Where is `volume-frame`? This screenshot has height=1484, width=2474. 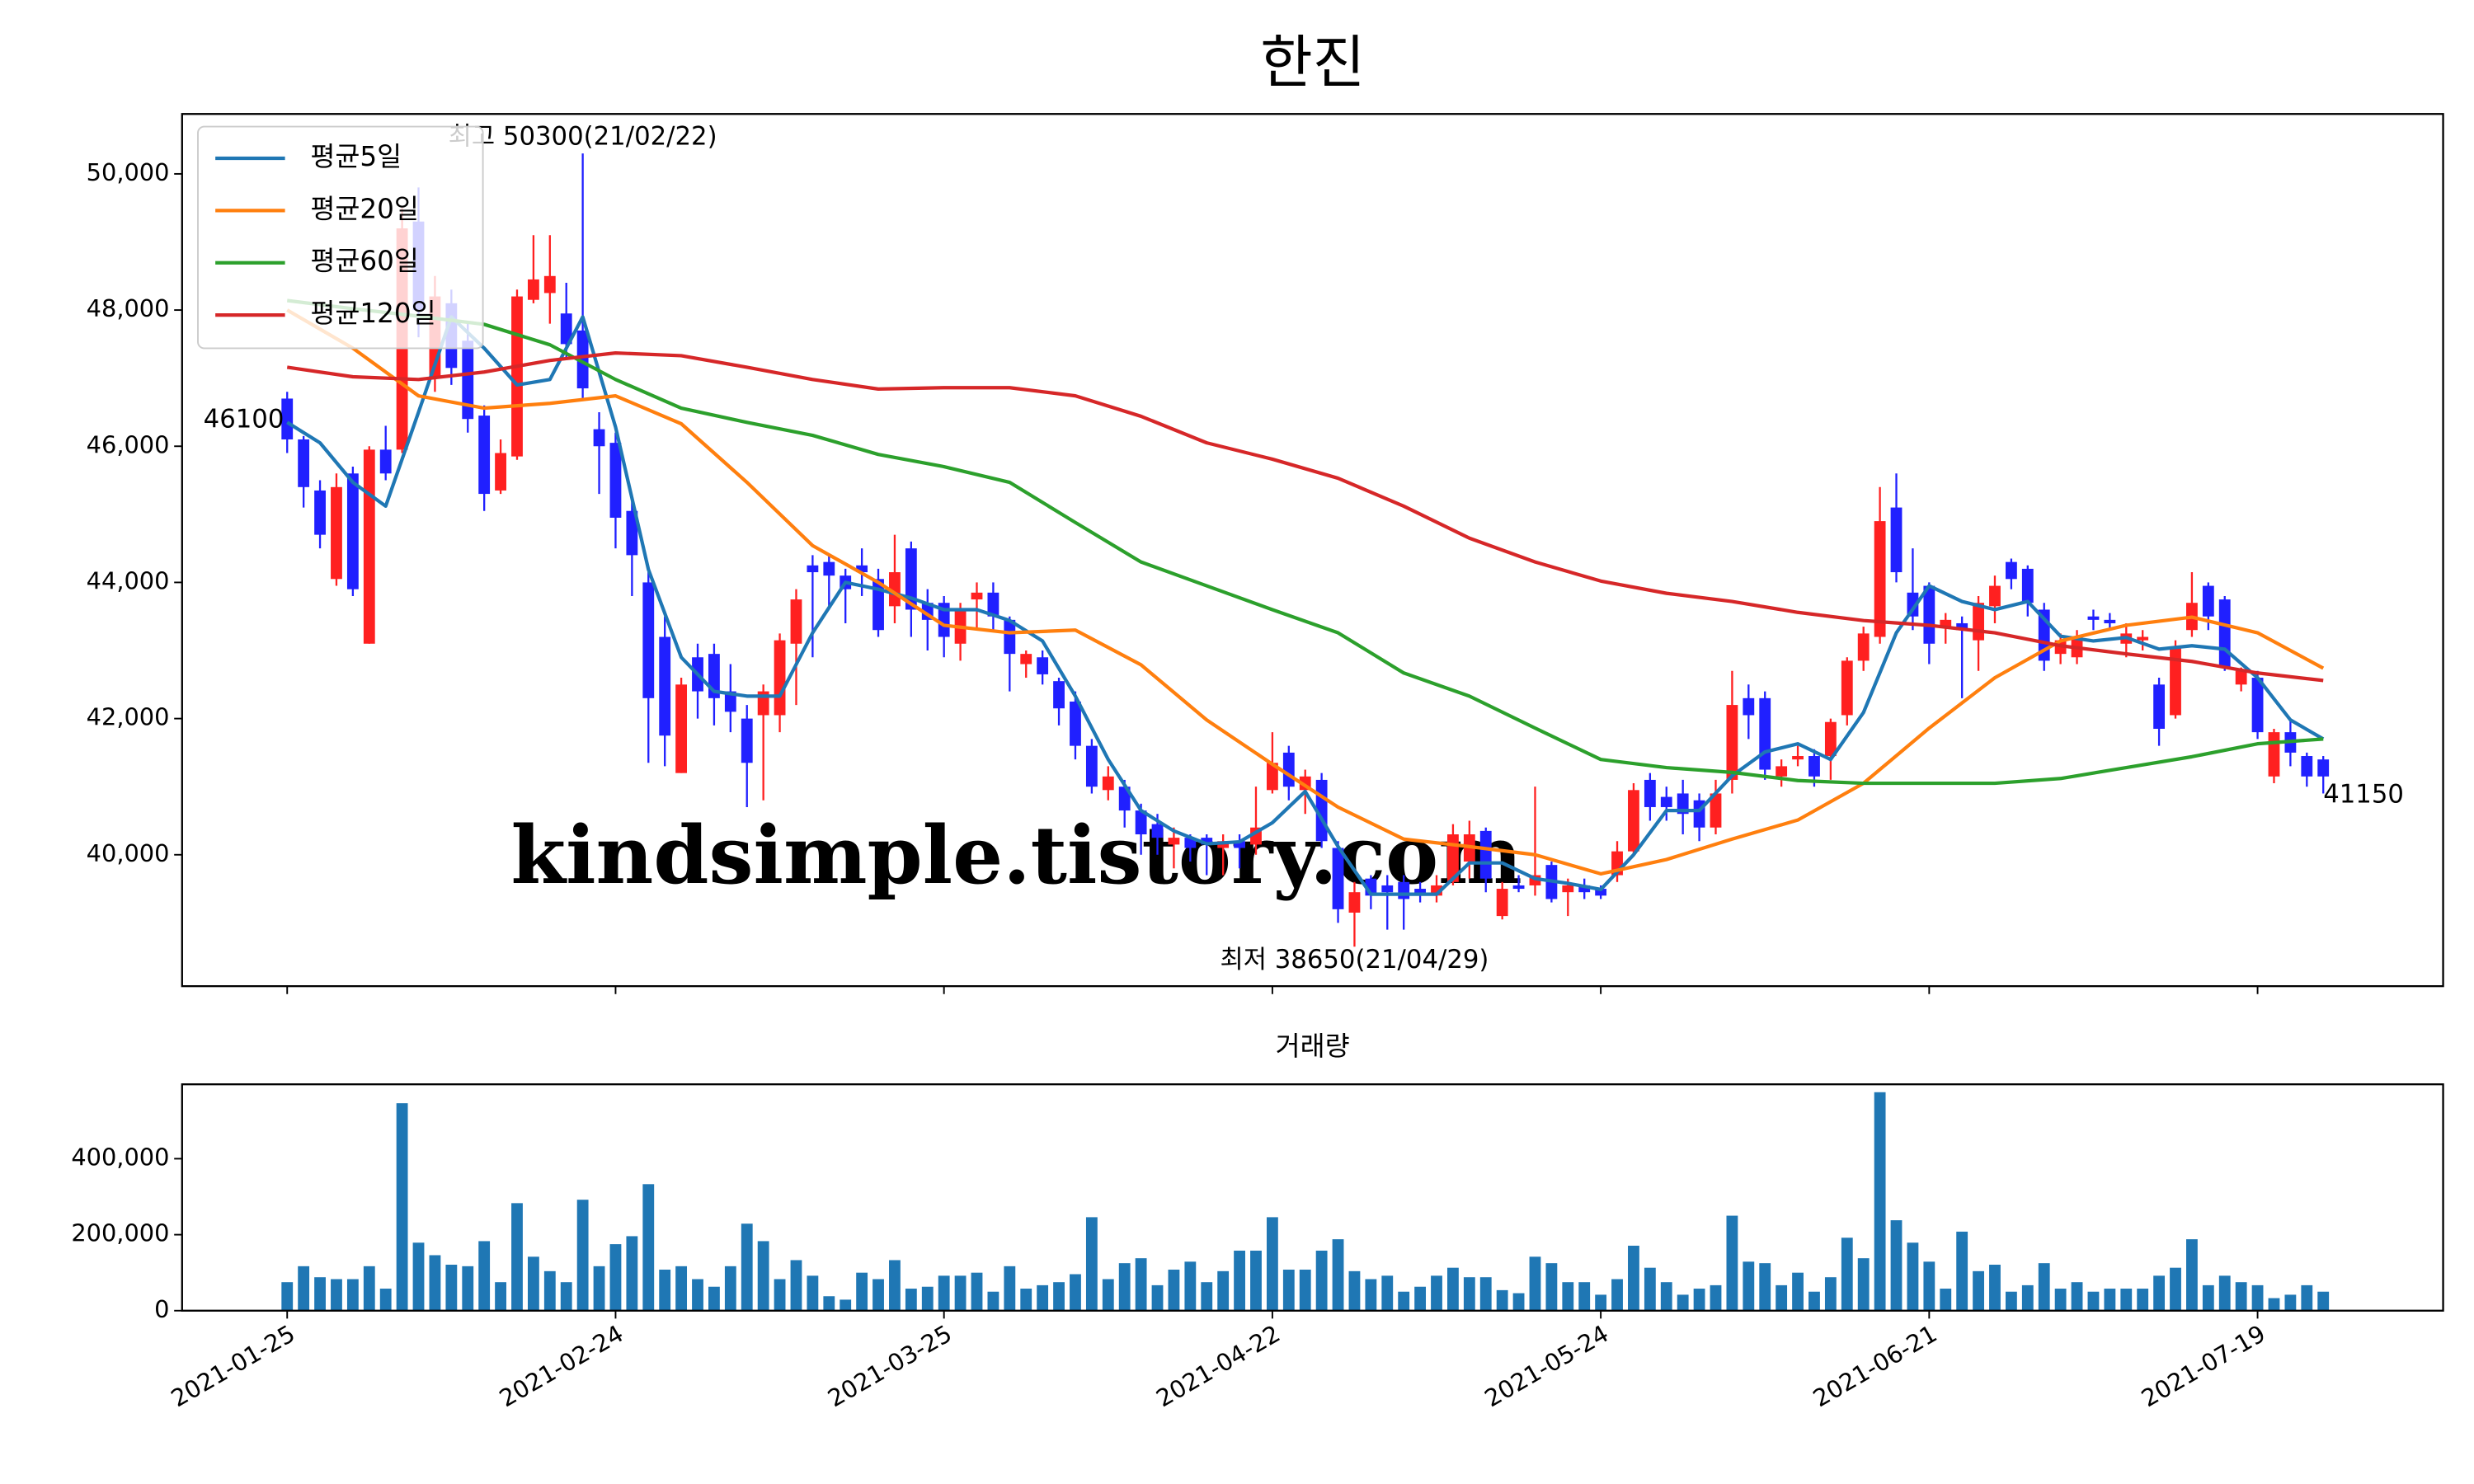 volume-frame is located at coordinates (1312, 1197).